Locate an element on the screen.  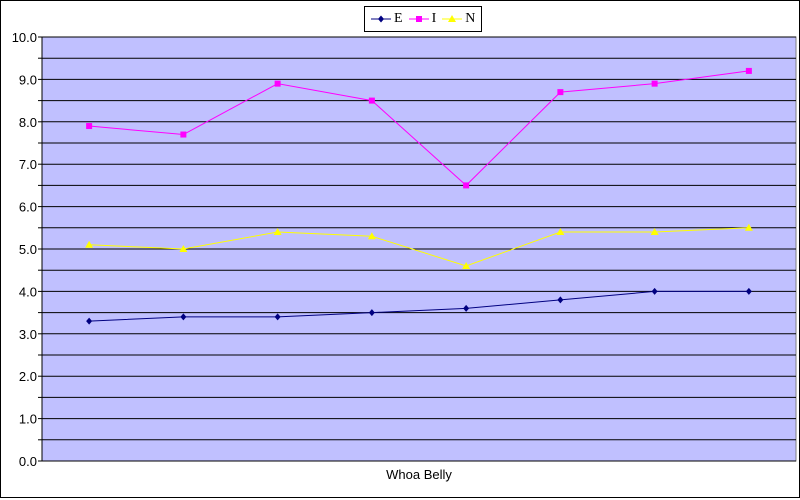
y-tick-label: 7.0 is located at coordinates (28, 164).